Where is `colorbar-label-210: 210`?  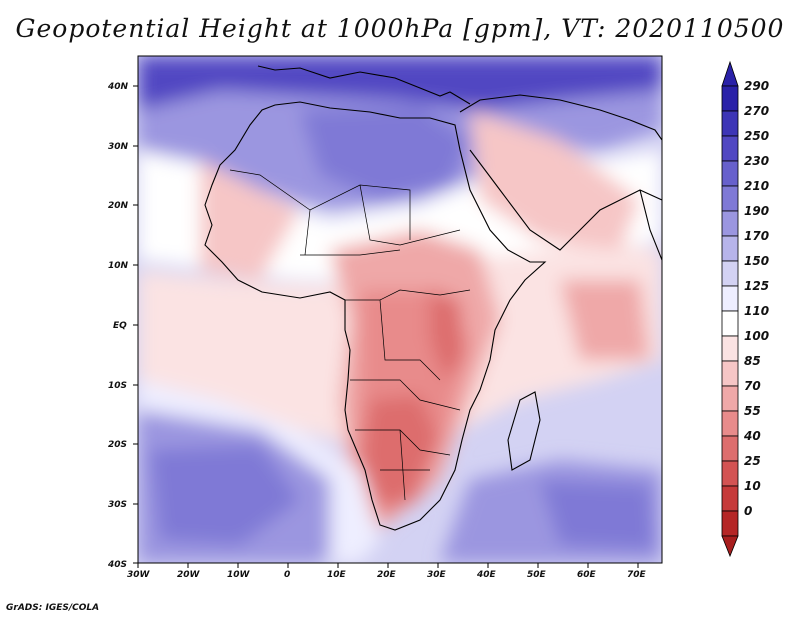 colorbar-label-210: 210 is located at coordinates (756, 186).